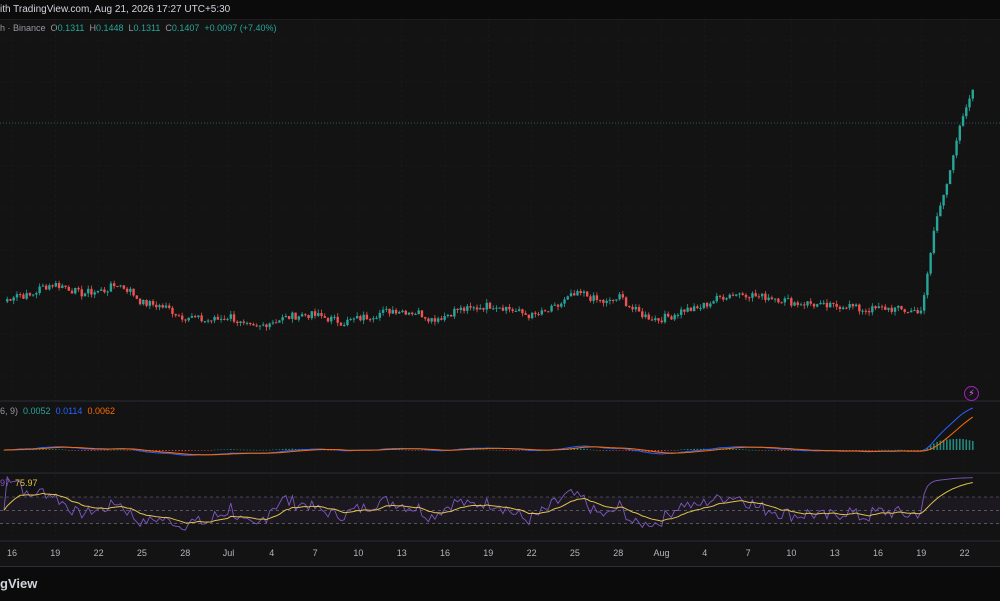 Image resolution: width=1000 pixels, height=601 pixels. What do you see at coordinates (971, 393) in the screenshot?
I see `lightning-icon: ⚡` at bounding box center [971, 393].